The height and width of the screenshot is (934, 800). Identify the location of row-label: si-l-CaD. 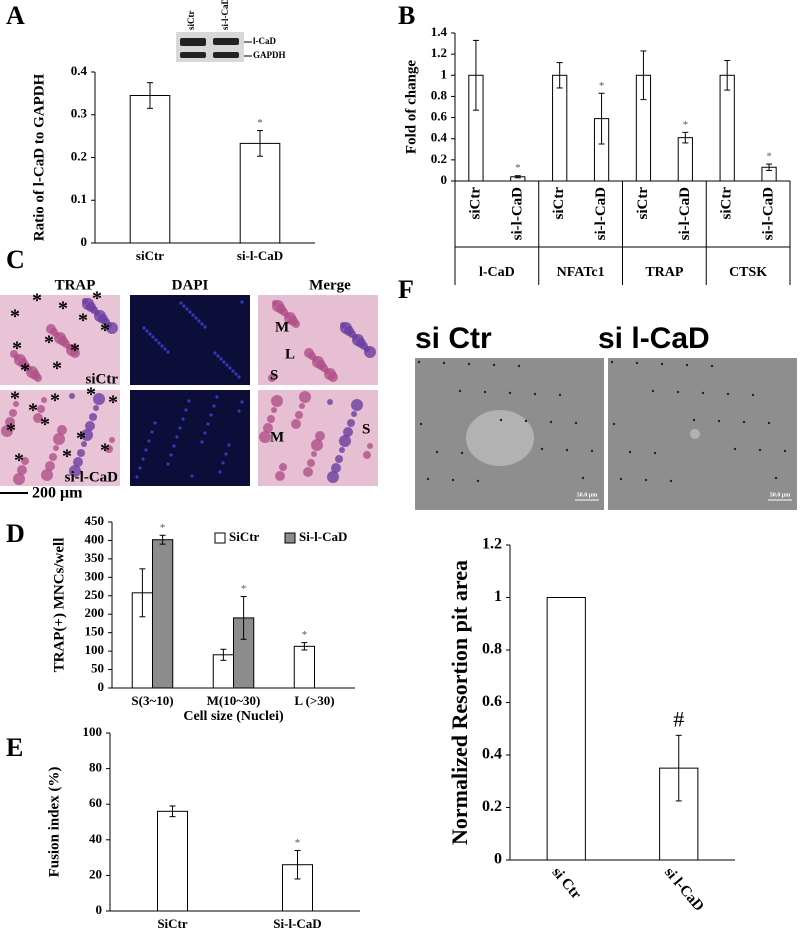
(91, 477).